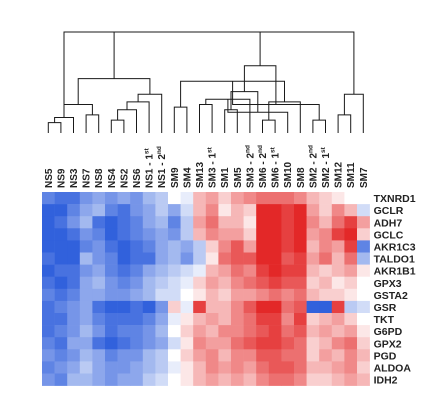 This screenshot has width=448, height=413. What do you see at coordinates (213, 167) in the screenshot?
I see `column-label: SM3 - 1st` at bounding box center [213, 167].